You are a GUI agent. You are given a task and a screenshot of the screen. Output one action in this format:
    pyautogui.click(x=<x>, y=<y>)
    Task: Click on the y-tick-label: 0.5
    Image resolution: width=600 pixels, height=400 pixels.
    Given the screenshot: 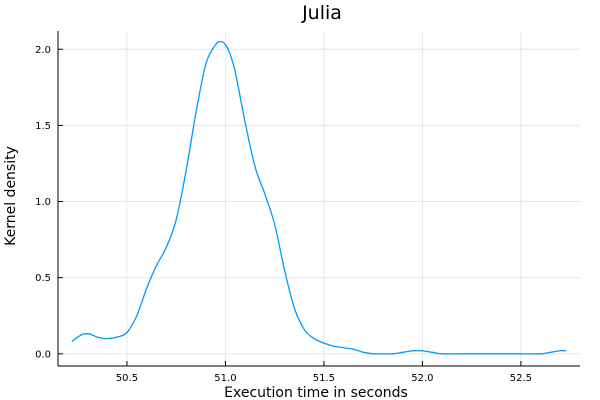 What is the action you would take?
    pyautogui.click(x=43, y=278)
    